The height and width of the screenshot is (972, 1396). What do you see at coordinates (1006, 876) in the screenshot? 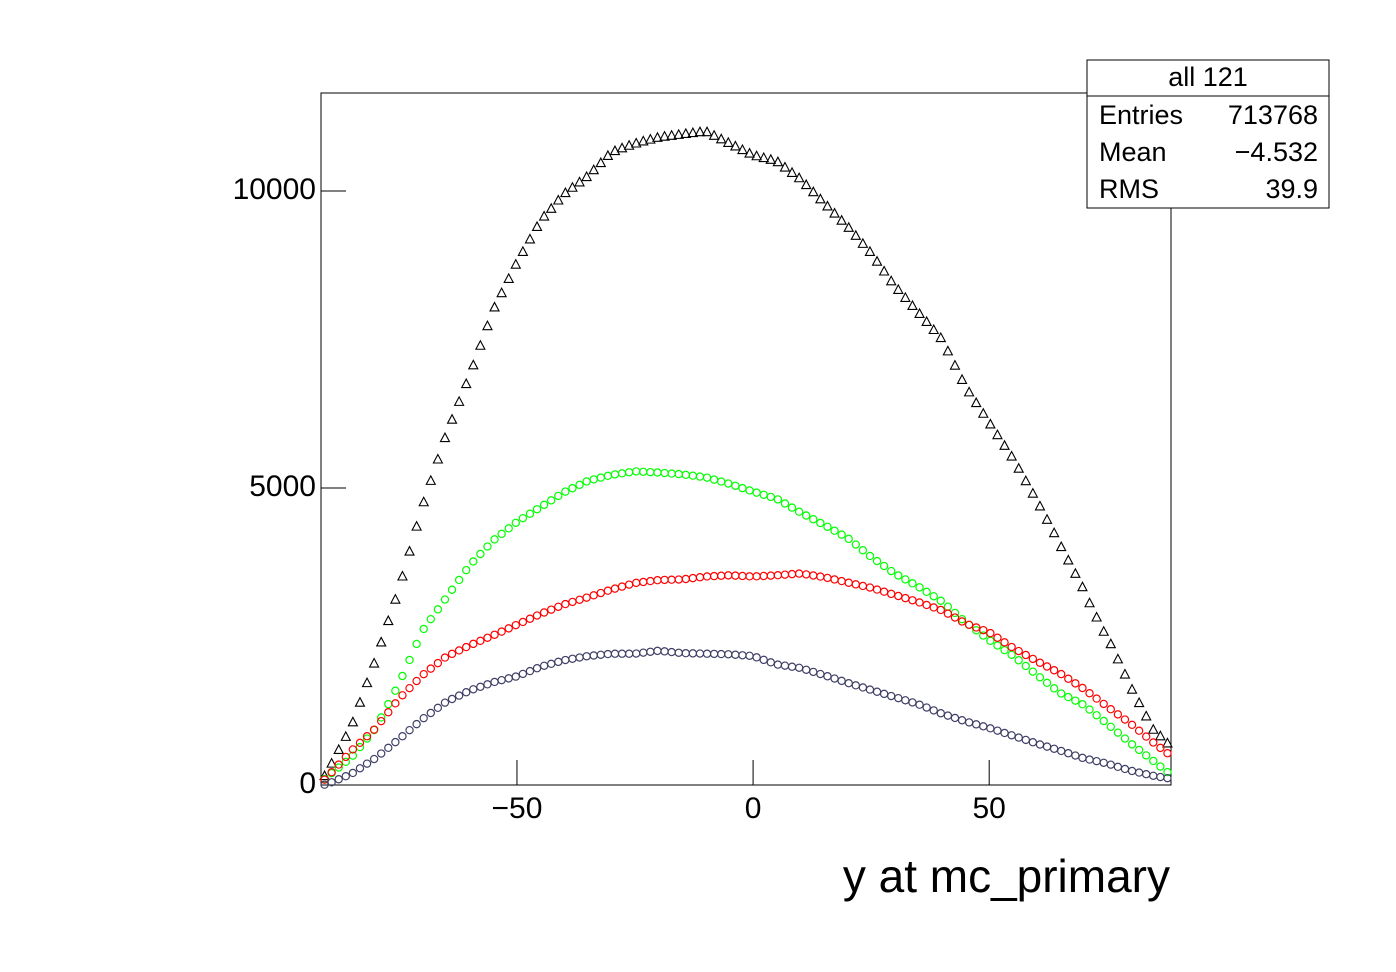
I see `x-axis-title: y at mc_primary` at bounding box center [1006, 876].